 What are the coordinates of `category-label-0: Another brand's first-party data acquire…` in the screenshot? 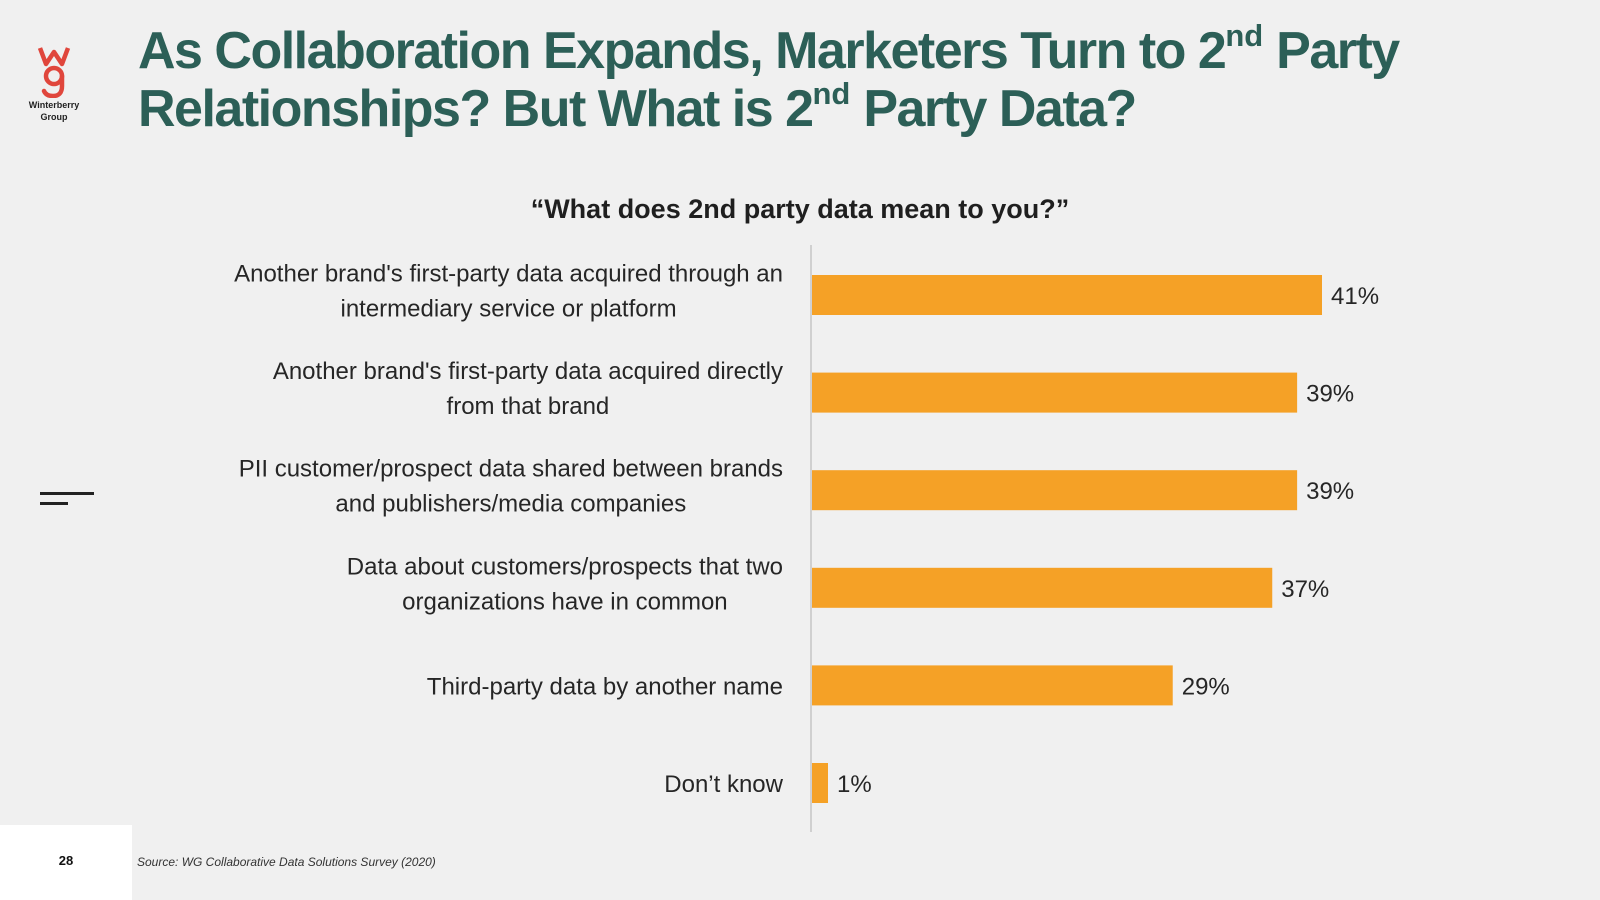 It's located at (508, 292).